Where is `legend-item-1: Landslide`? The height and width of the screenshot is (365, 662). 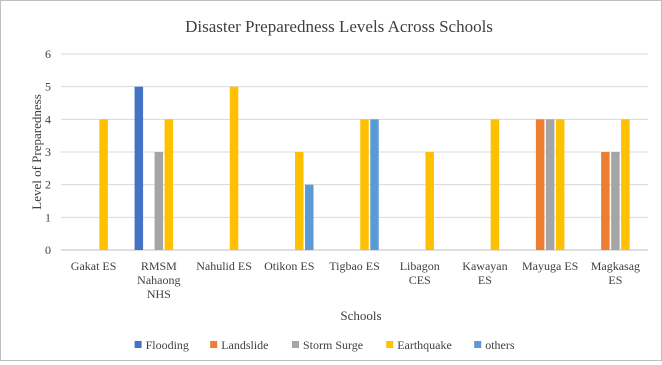 legend-item-1: Landslide is located at coordinates (239, 345).